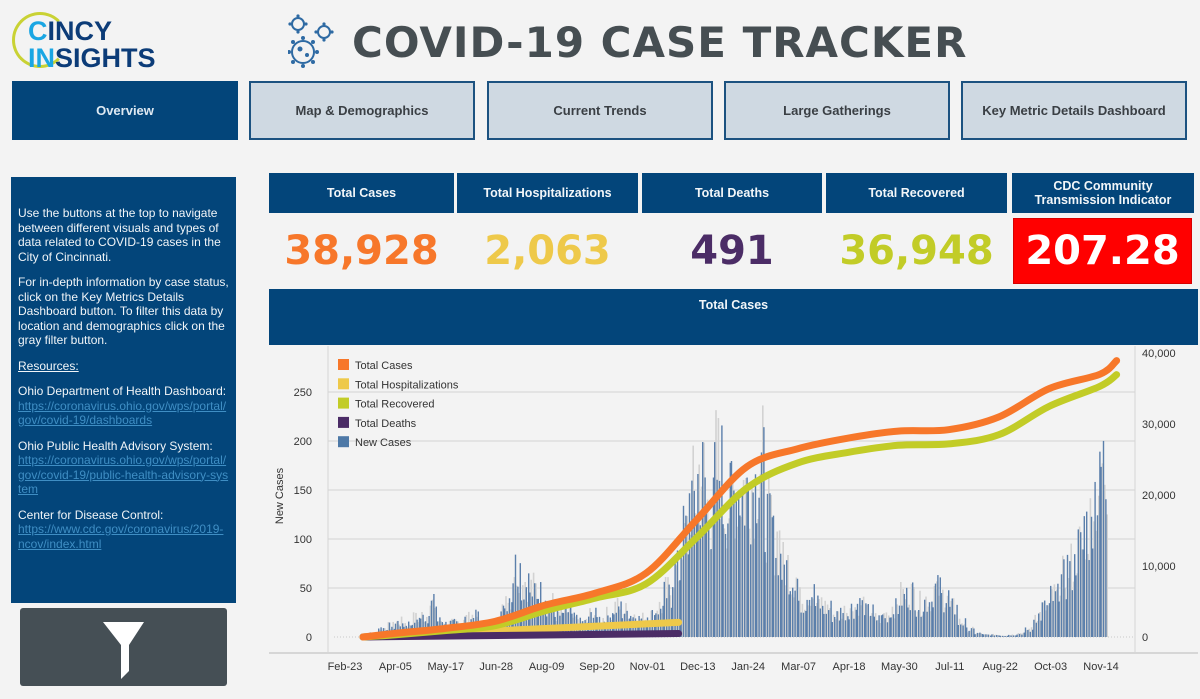 This screenshot has height=699, width=1200. I want to click on resources-heading: Resources:, so click(48, 365).